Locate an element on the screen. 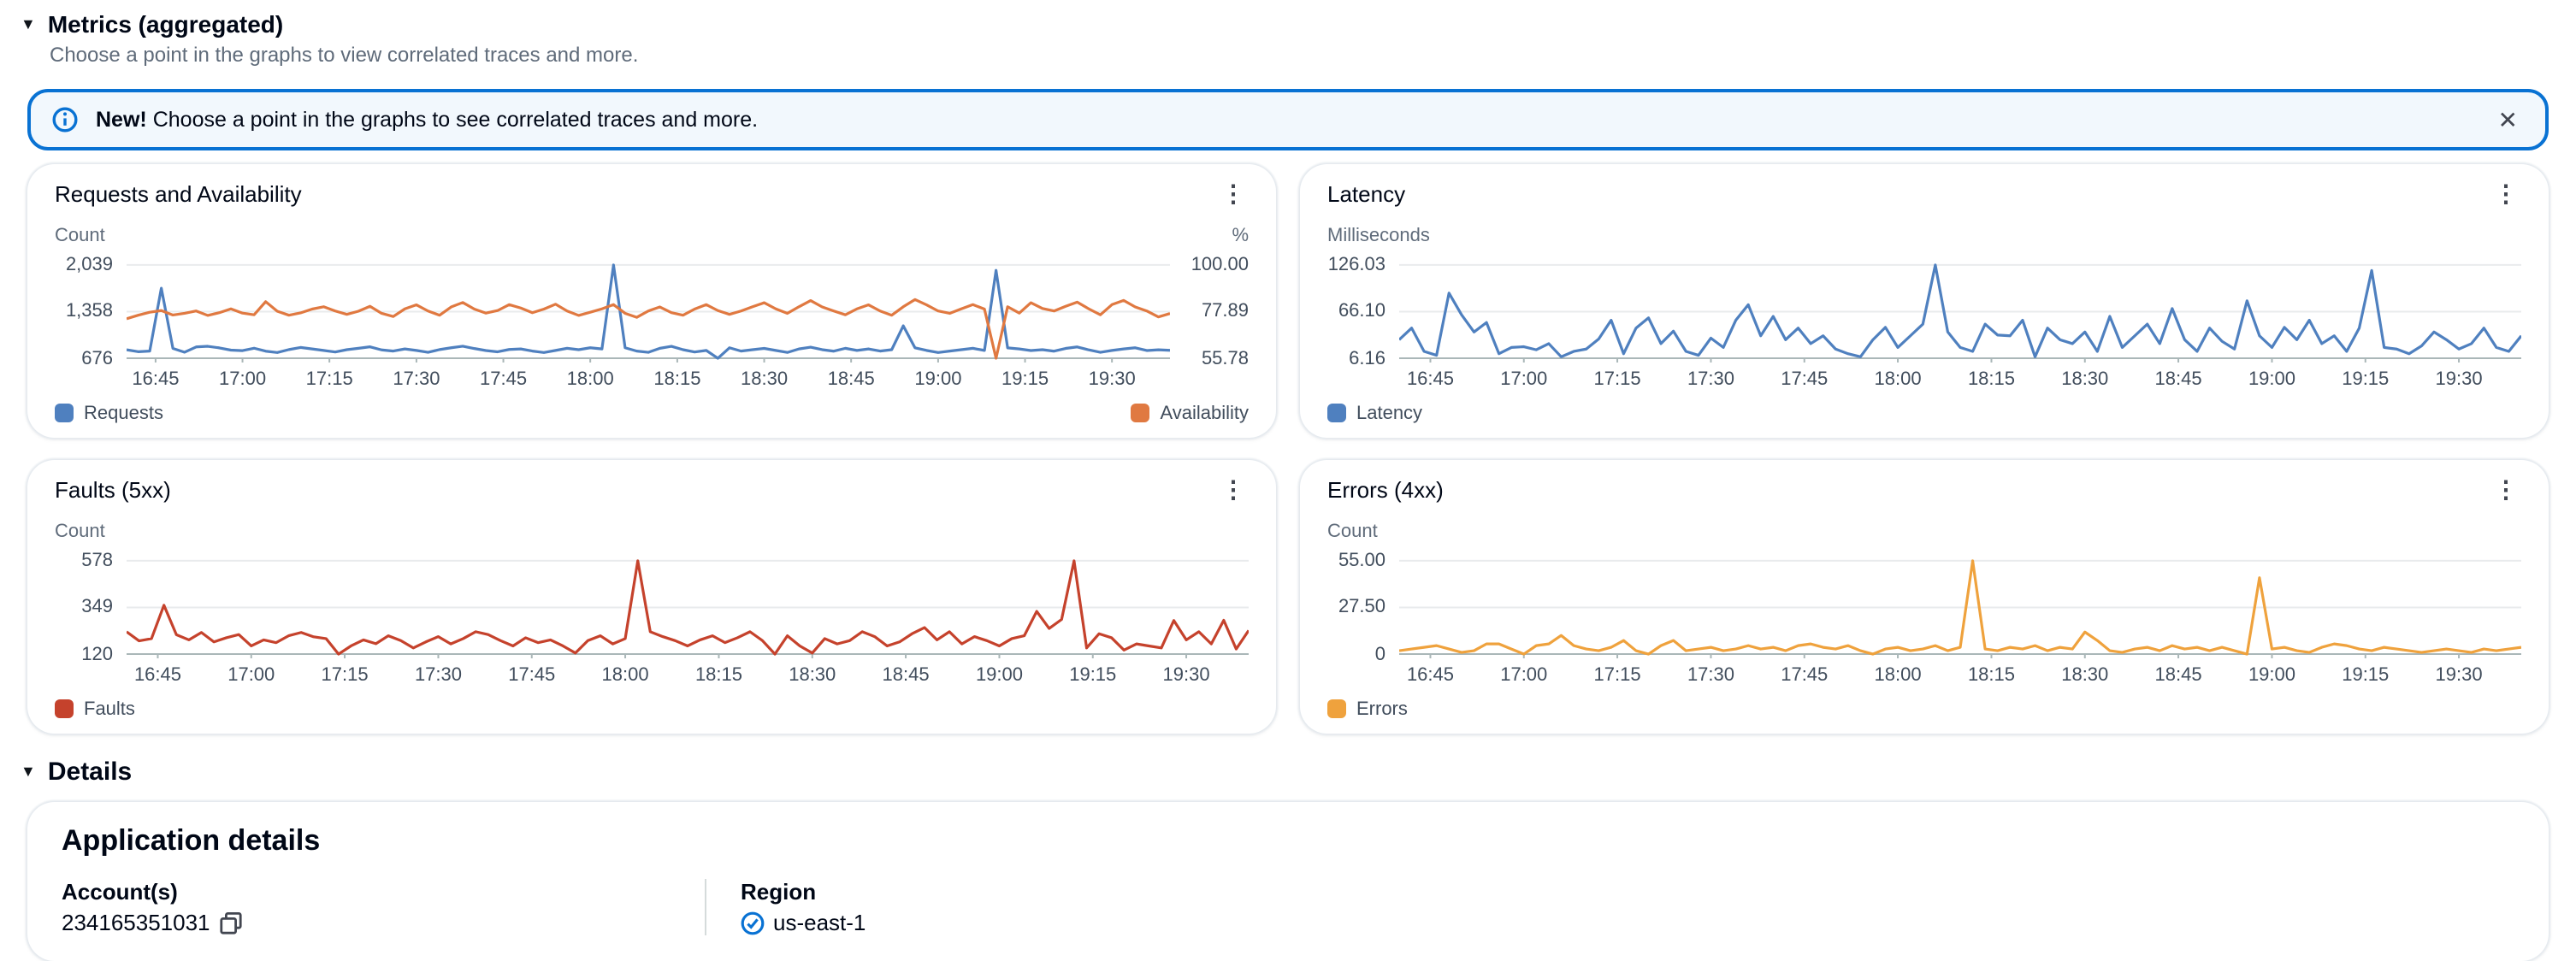 This screenshot has width=2576, height=961. y-axis-left: 126.03 66.10 6.16 is located at coordinates (1363, 311).